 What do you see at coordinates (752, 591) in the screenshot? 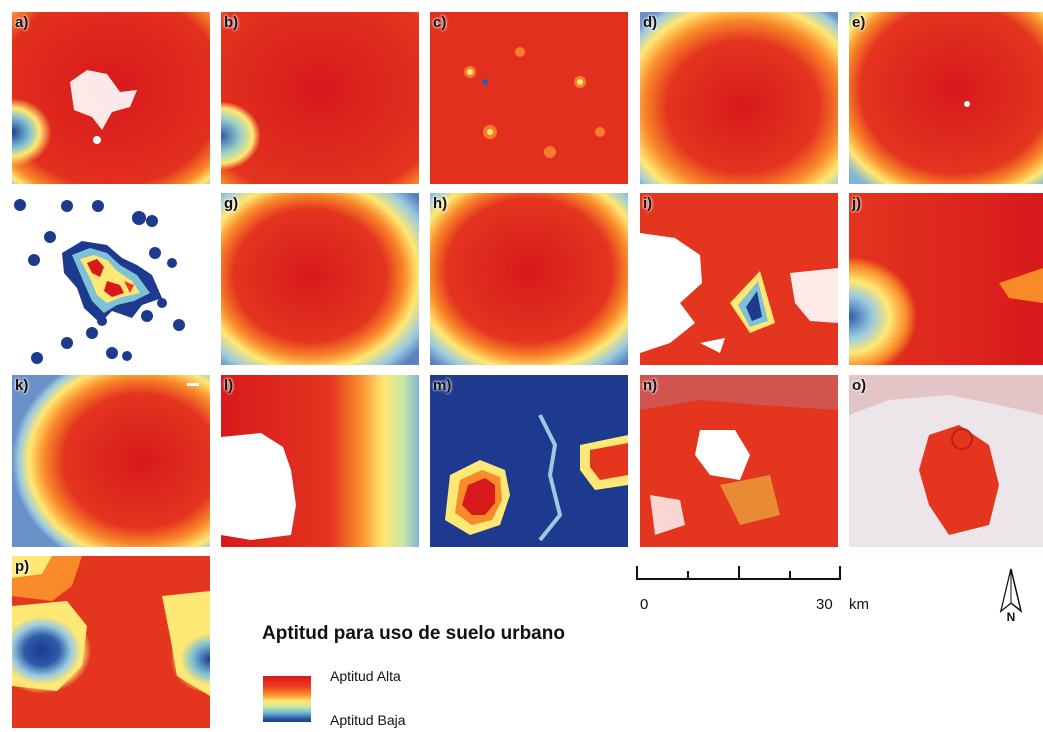
I see `scale-bar: 0 30 km` at bounding box center [752, 591].